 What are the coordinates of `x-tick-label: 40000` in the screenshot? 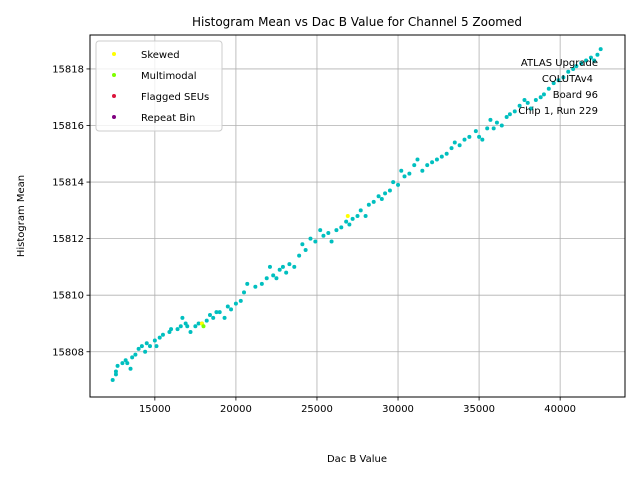 It's located at (560, 409).